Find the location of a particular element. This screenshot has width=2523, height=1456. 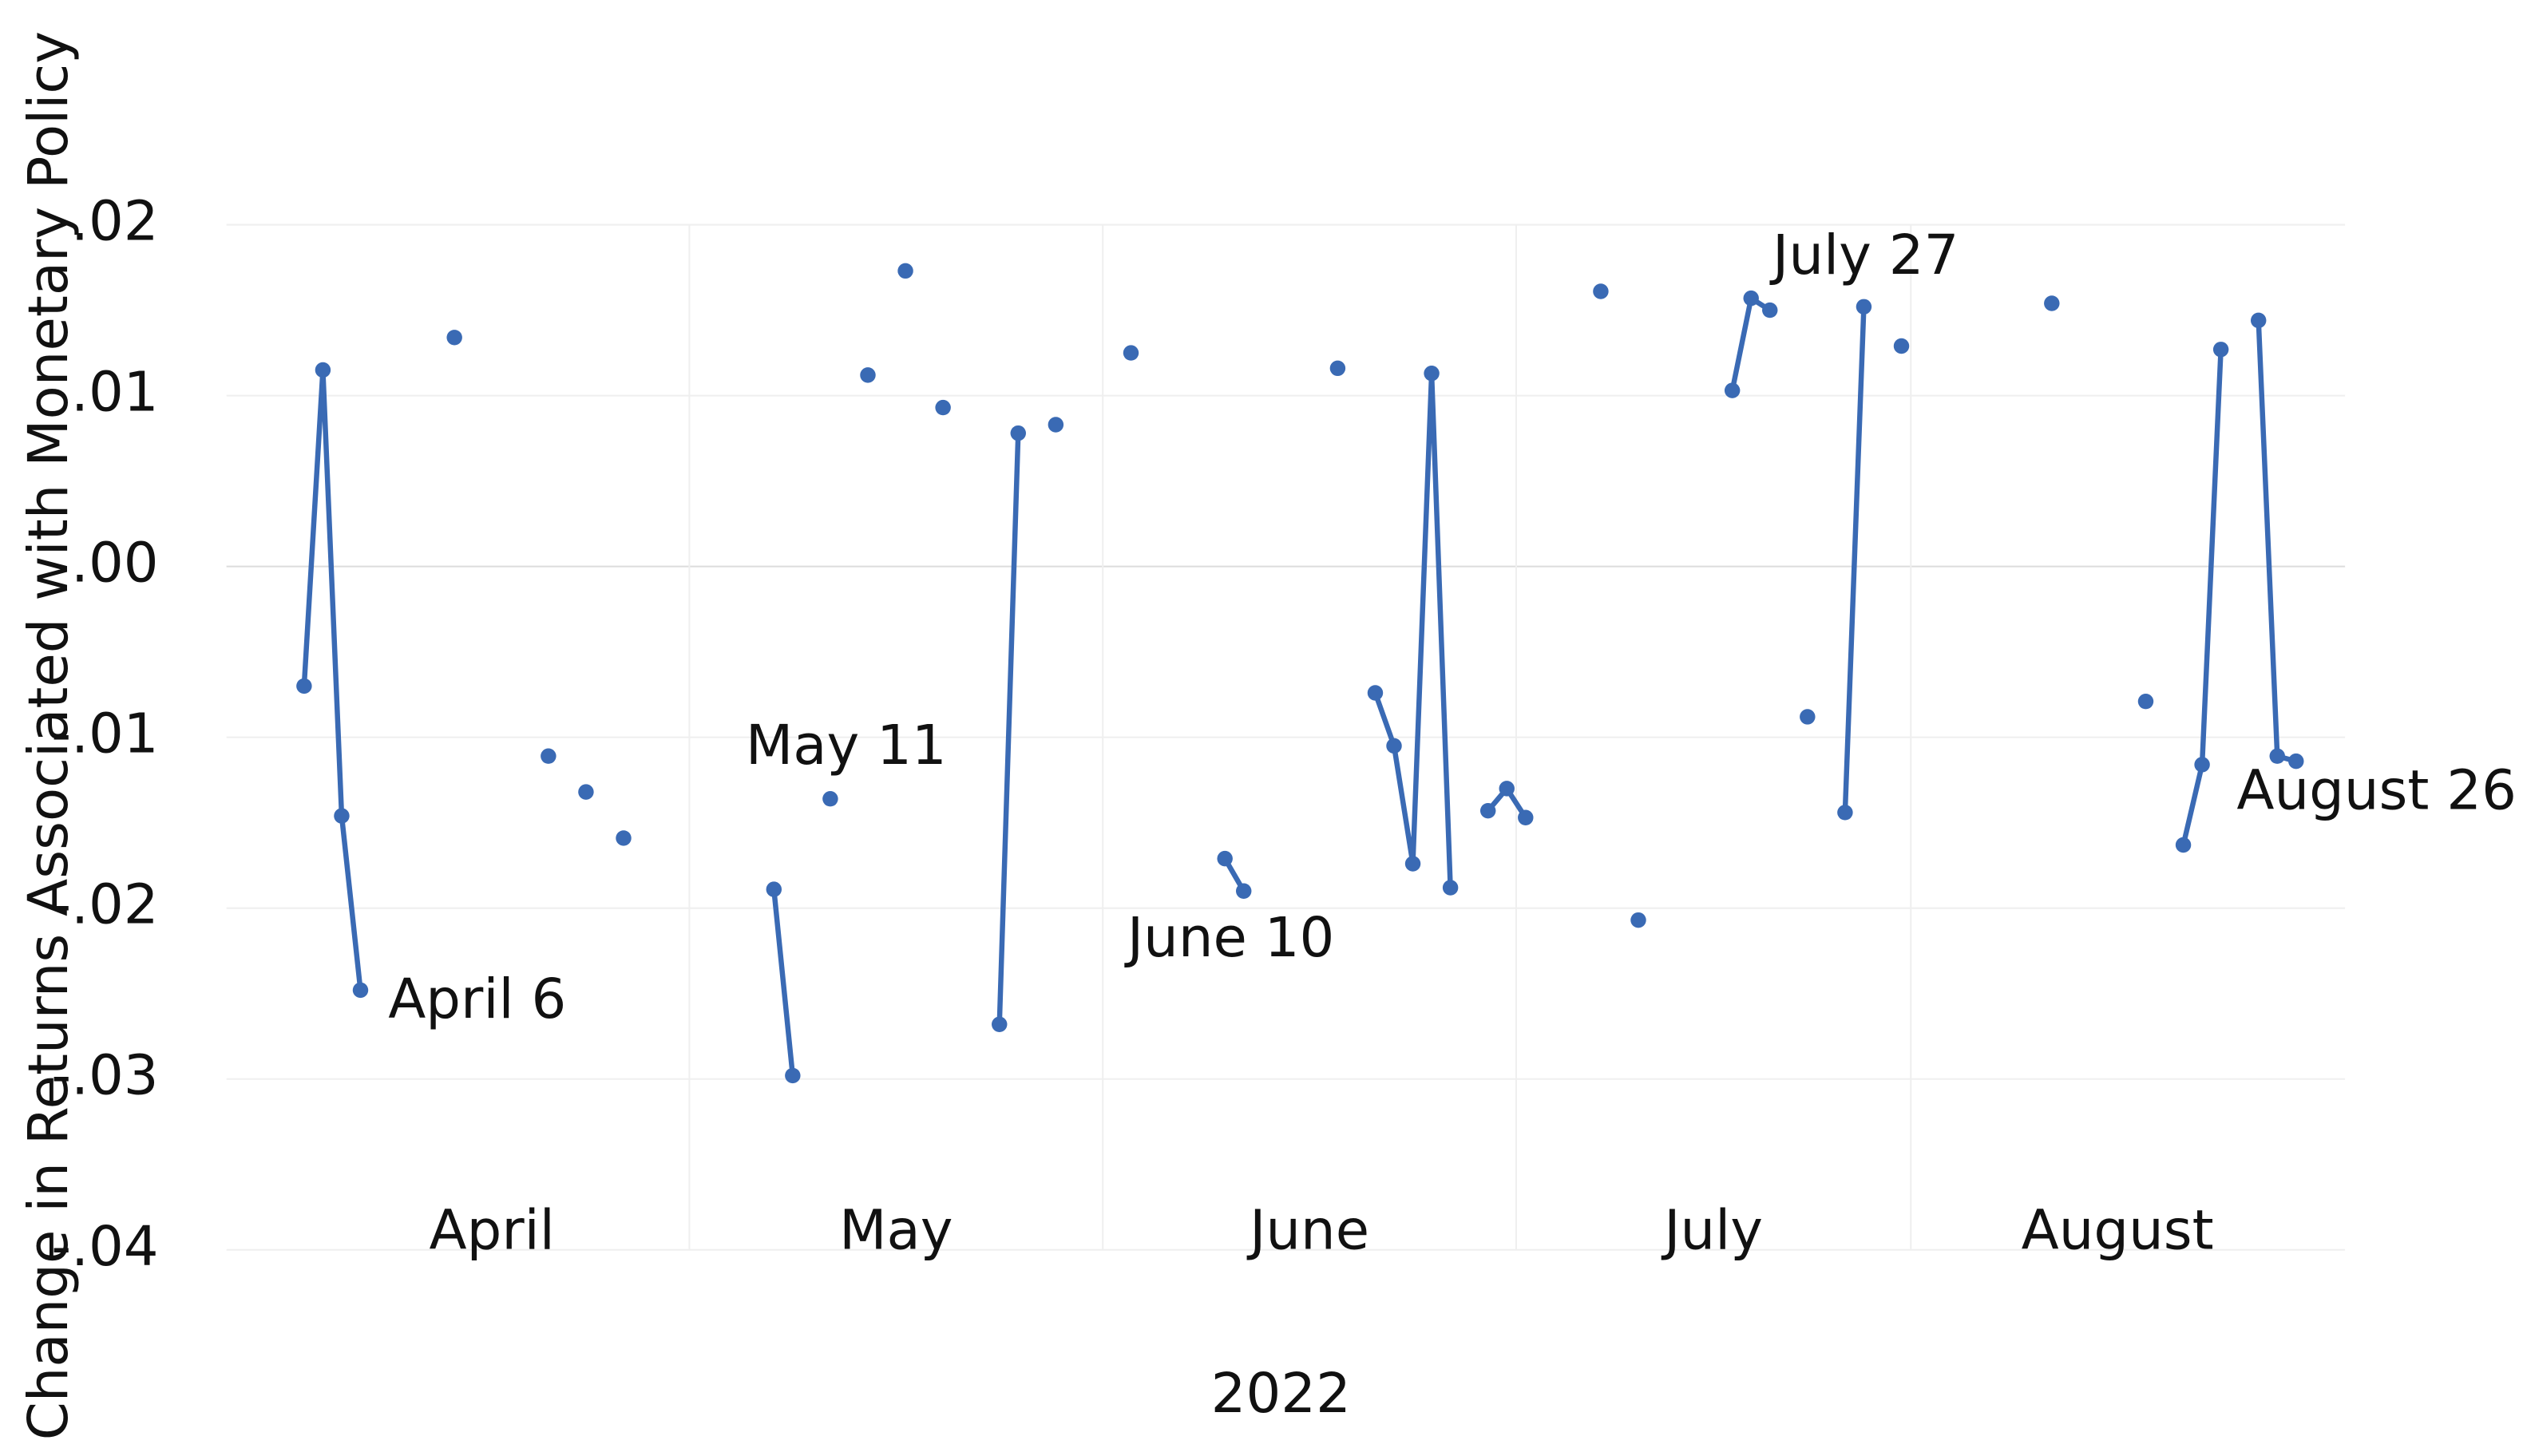

y-tick-label: .01 is located at coordinates (115, 393).